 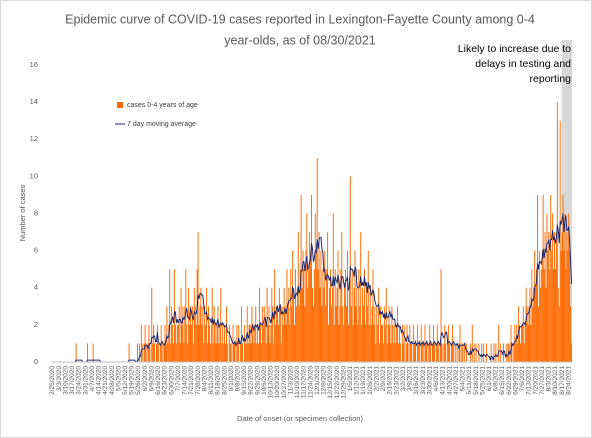 What do you see at coordinates (72, 380) in the screenshot?
I see `x-tick-label: 3/17/2020` at bounding box center [72, 380].